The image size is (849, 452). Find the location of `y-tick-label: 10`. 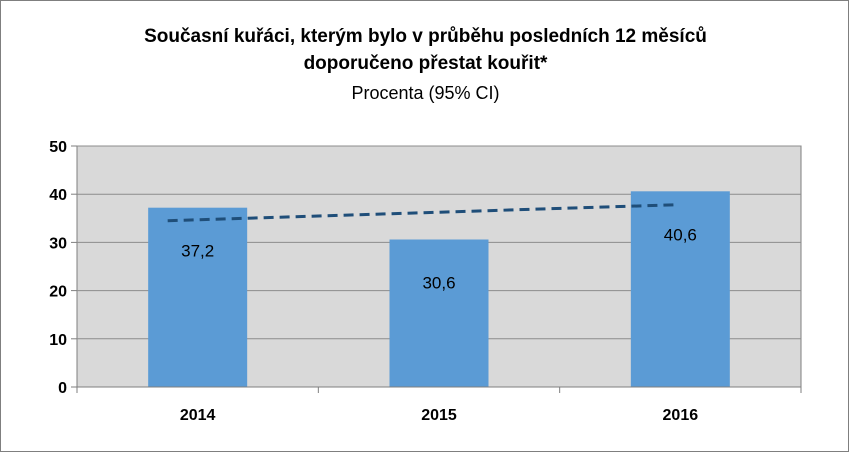

y-tick-label: 10 is located at coordinates (58, 340).